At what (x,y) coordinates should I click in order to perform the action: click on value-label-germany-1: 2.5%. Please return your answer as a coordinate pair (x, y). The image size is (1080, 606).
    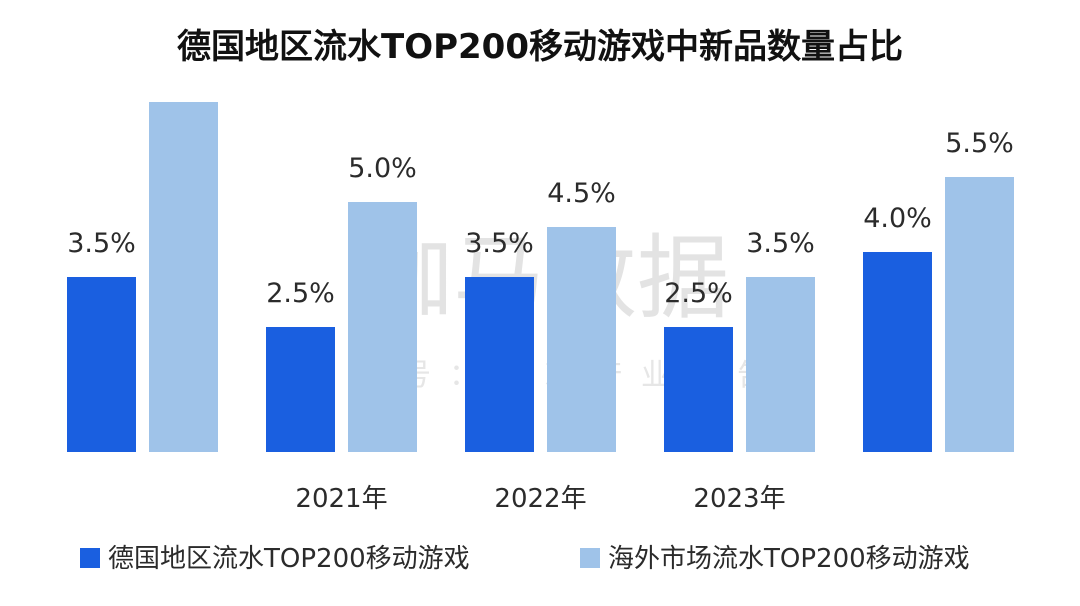
    Looking at the image, I should click on (300, 293).